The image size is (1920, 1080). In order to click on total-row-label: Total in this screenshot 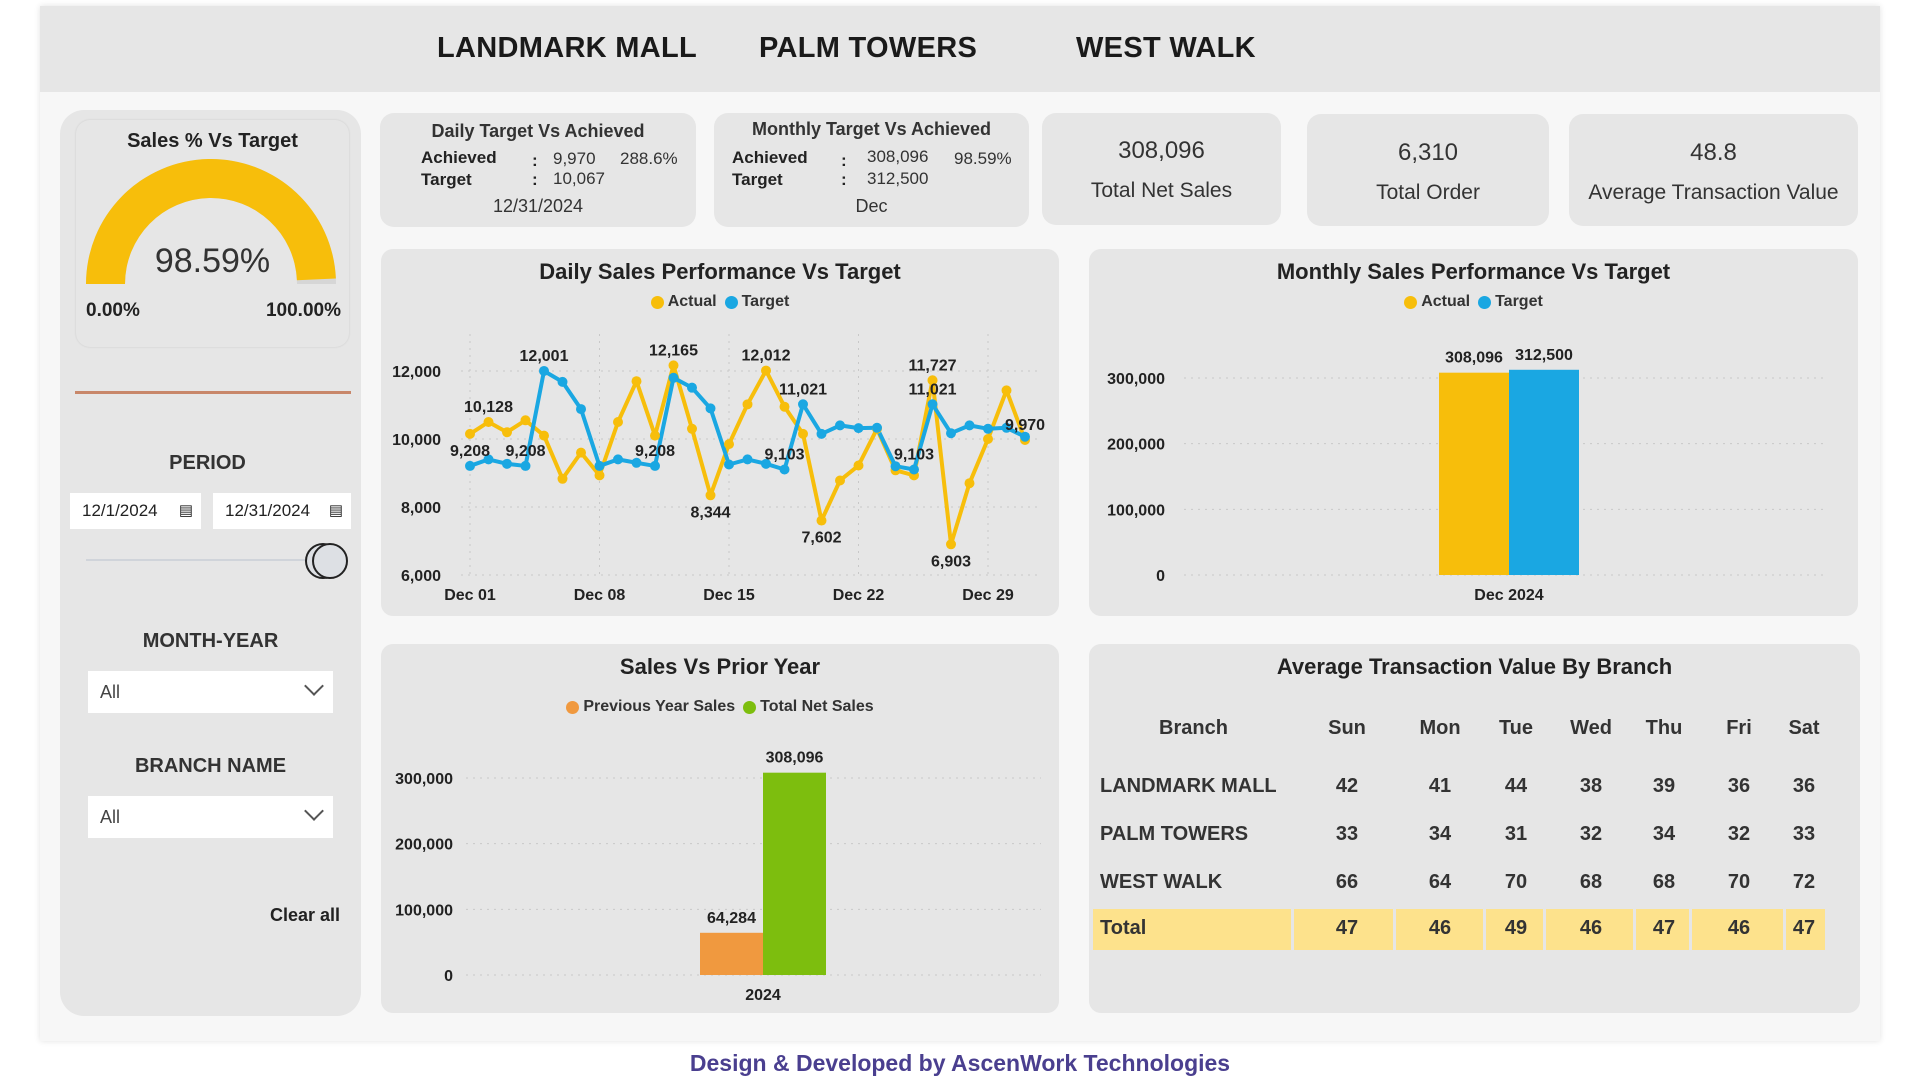, I will do `click(1123, 928)`.